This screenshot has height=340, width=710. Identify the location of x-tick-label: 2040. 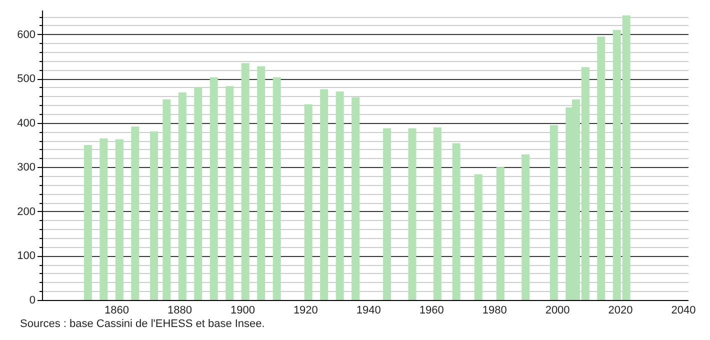
(683, 310).